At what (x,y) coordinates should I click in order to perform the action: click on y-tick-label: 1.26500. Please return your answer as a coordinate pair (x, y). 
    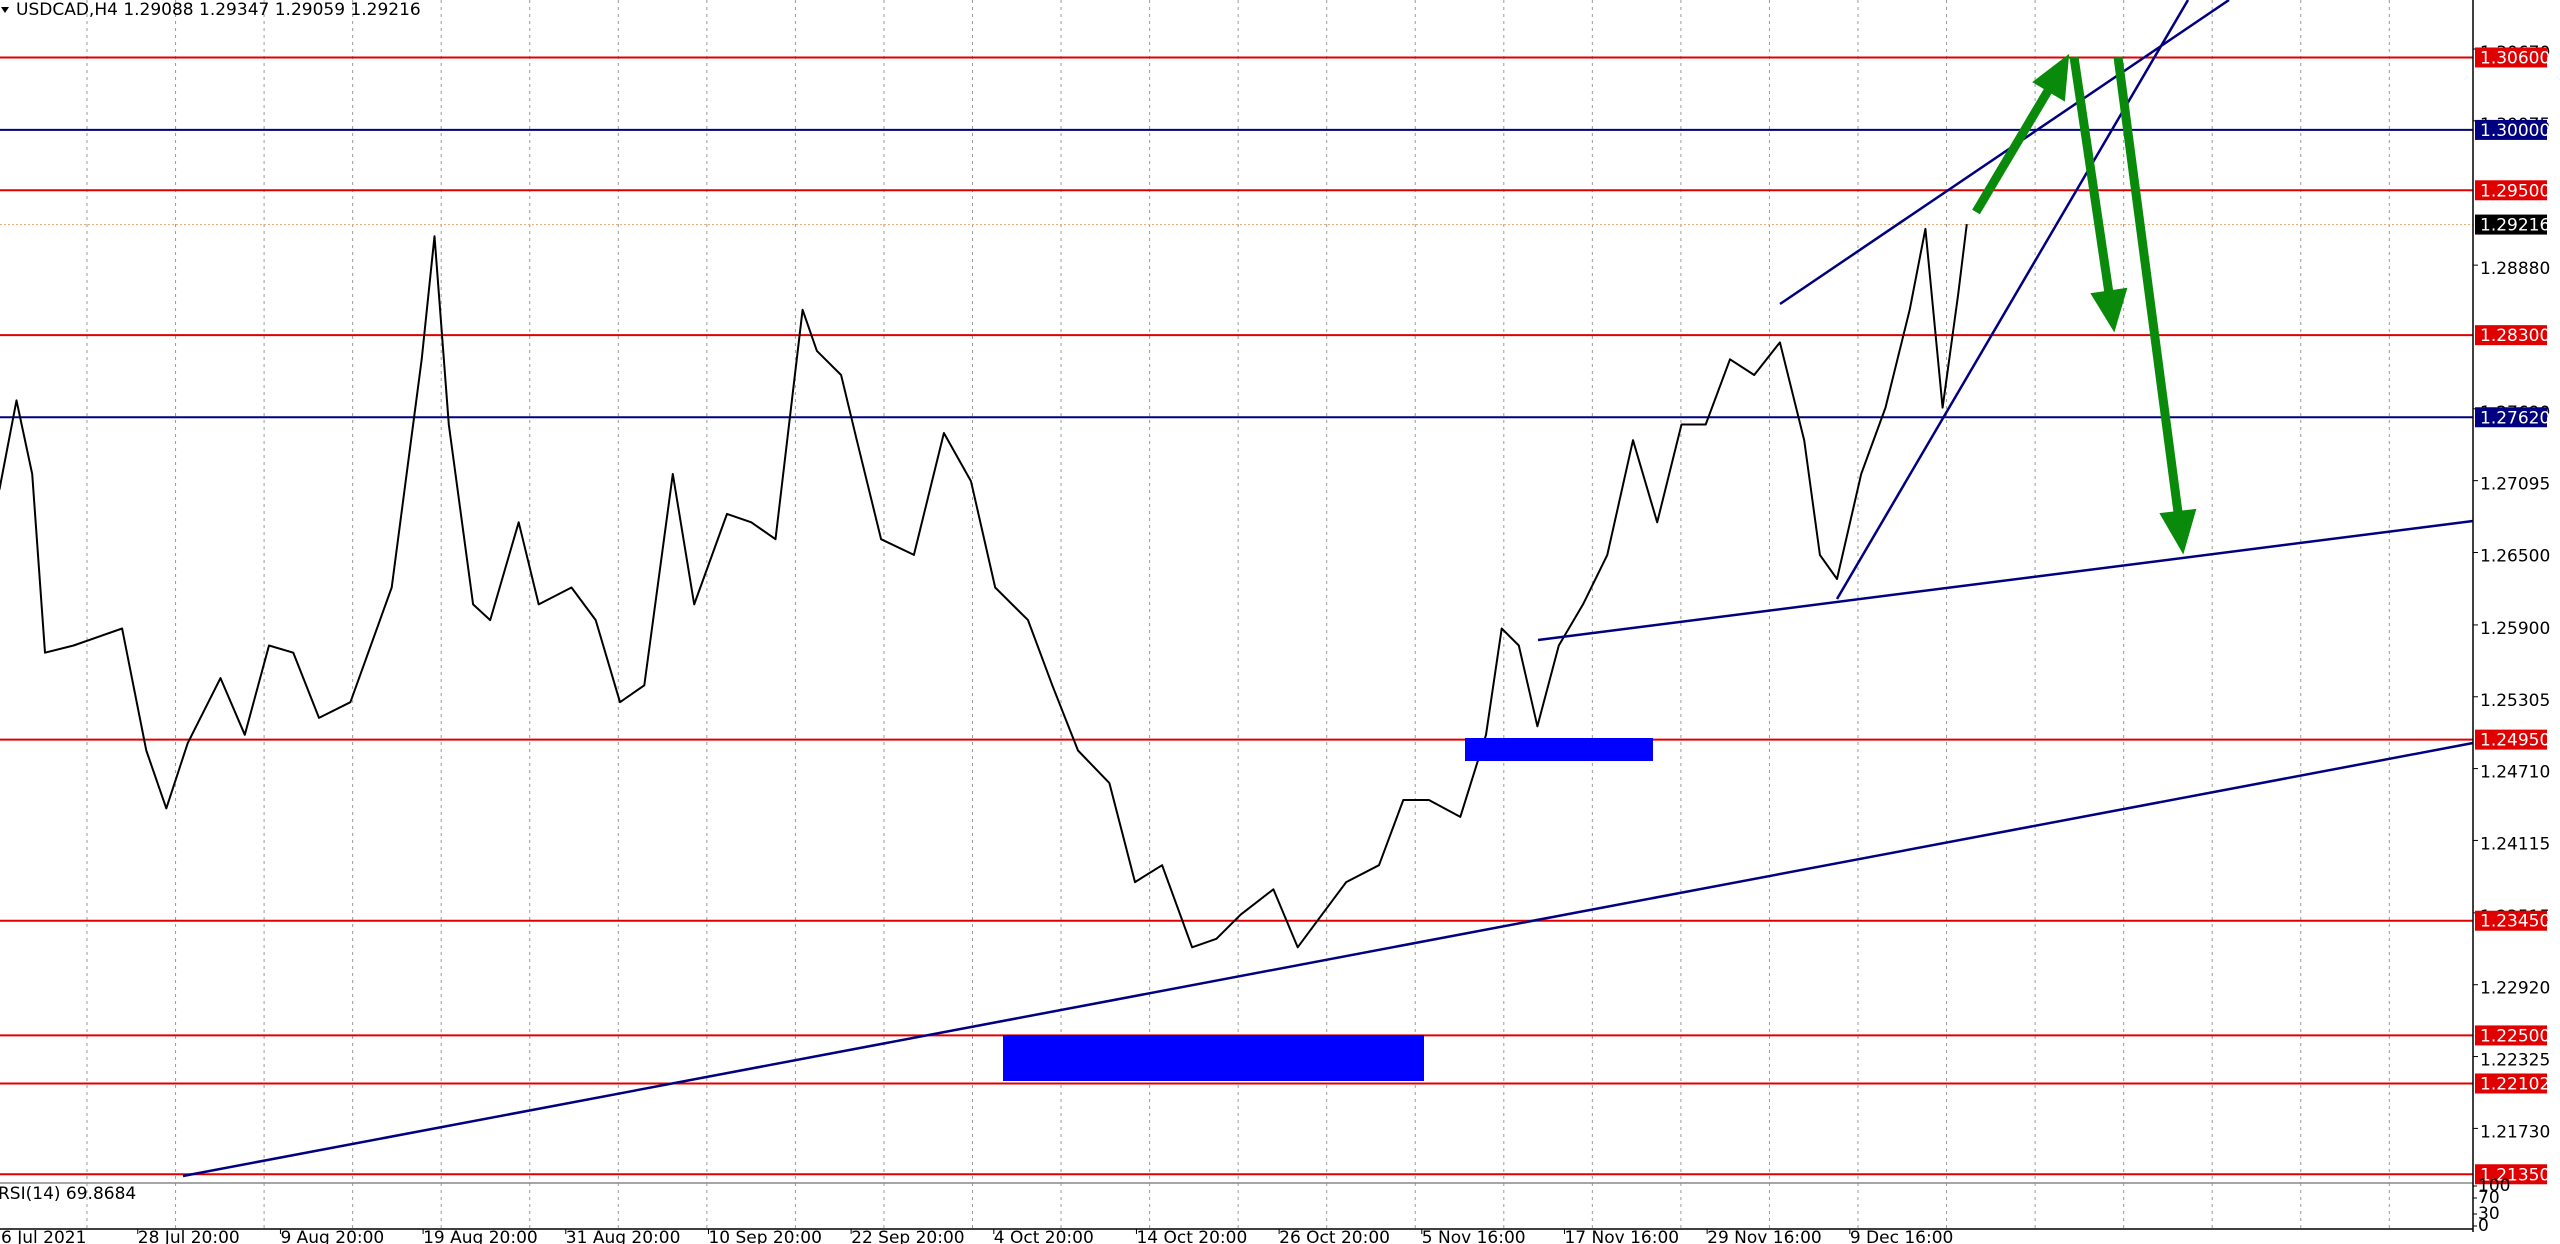
    Looking at the image, I should click on (2515, 556).